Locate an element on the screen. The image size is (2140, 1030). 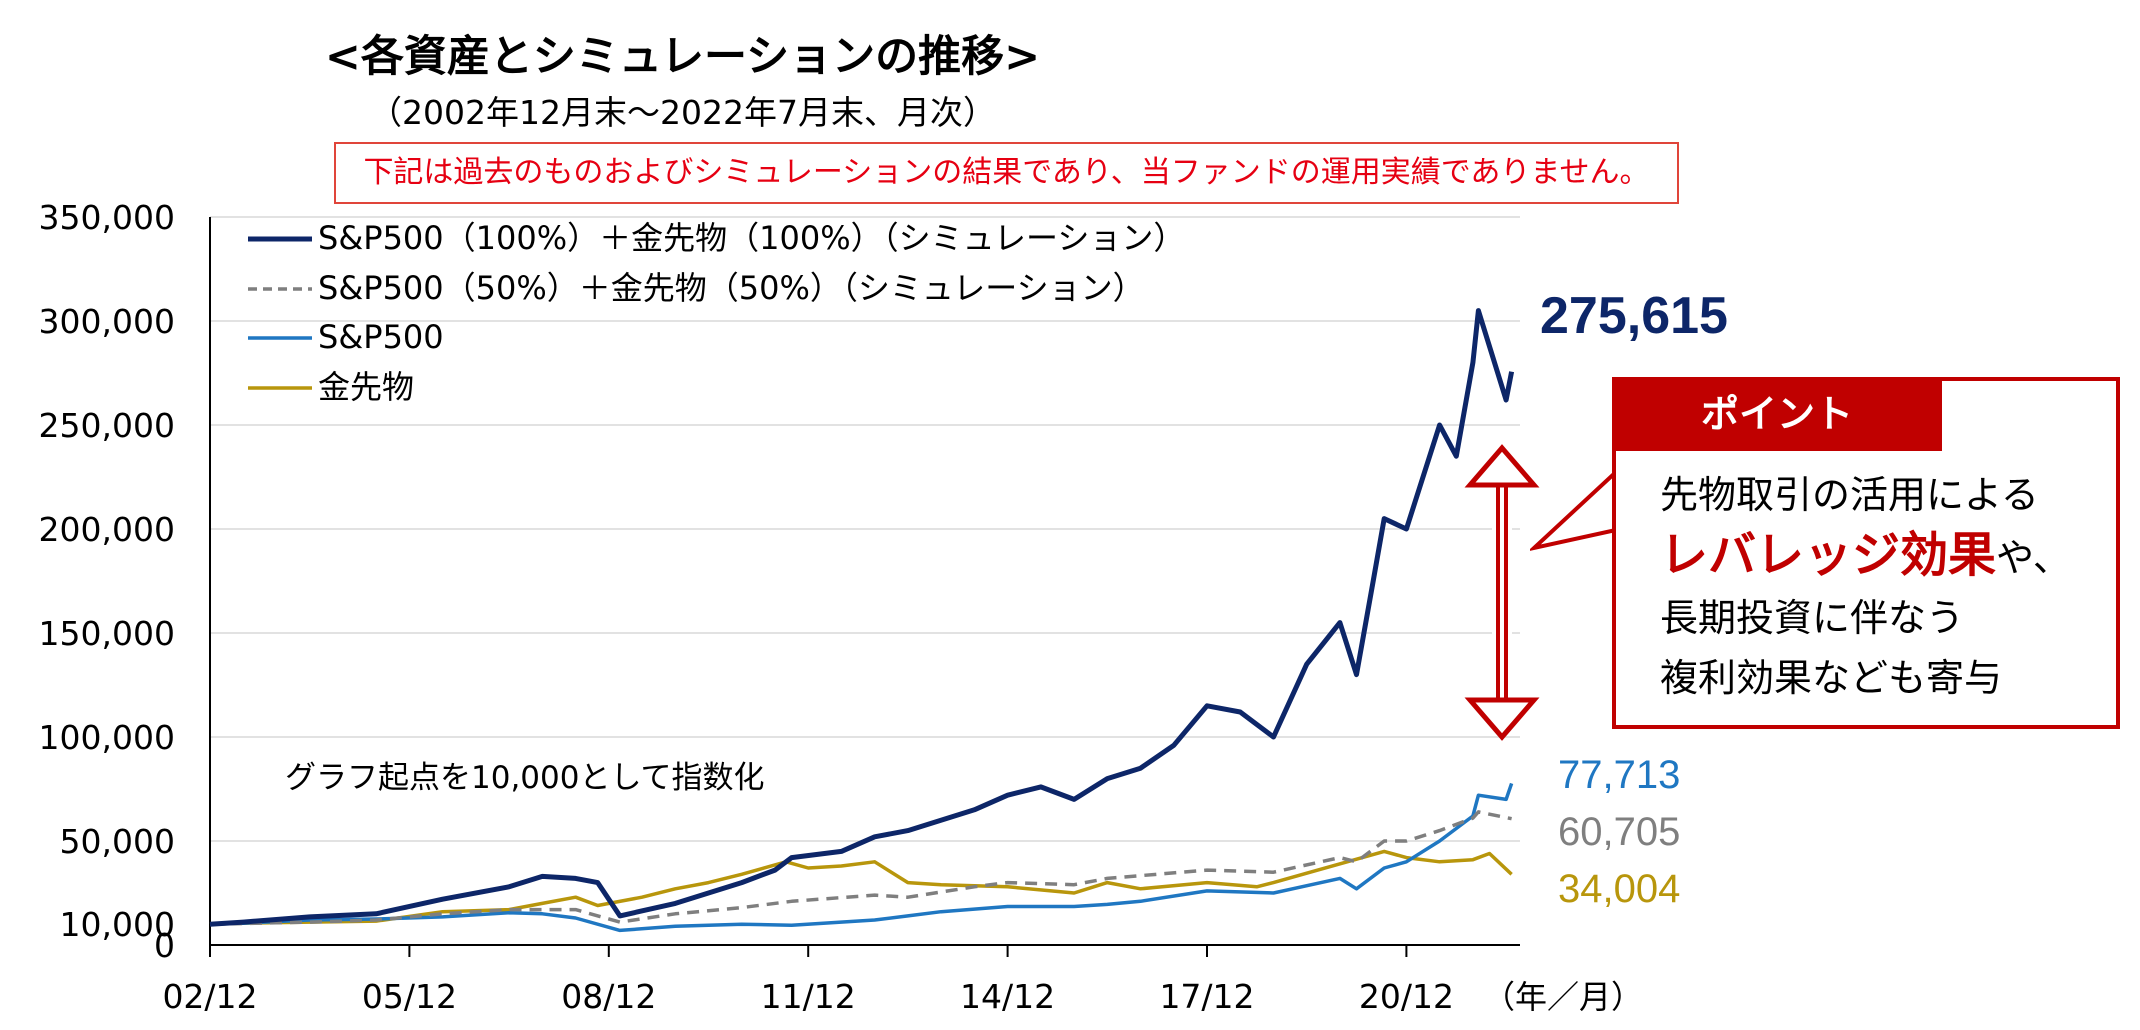
end-value-label: 275,615 is located at coordinates (1634, 316).